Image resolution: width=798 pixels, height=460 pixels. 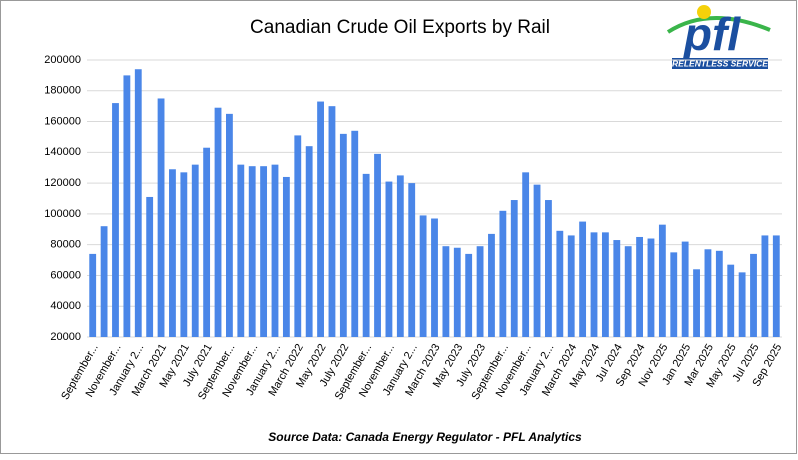 What do you see at coordinates (704, 12) in the screenshot?
I see `logo-sun` at bounding box center [704, 12].